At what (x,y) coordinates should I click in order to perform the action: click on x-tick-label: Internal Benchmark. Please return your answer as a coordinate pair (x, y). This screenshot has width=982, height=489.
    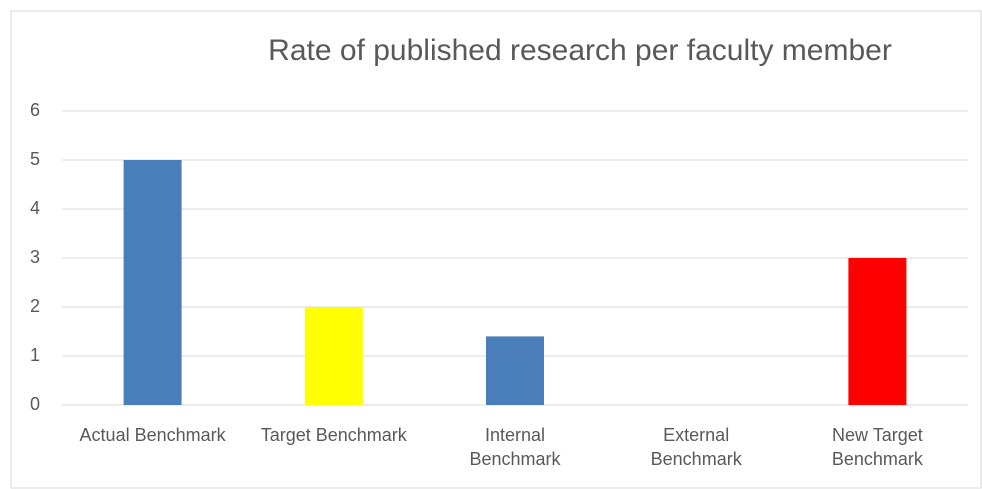
    Looking at the image, I should click on (515, 447).